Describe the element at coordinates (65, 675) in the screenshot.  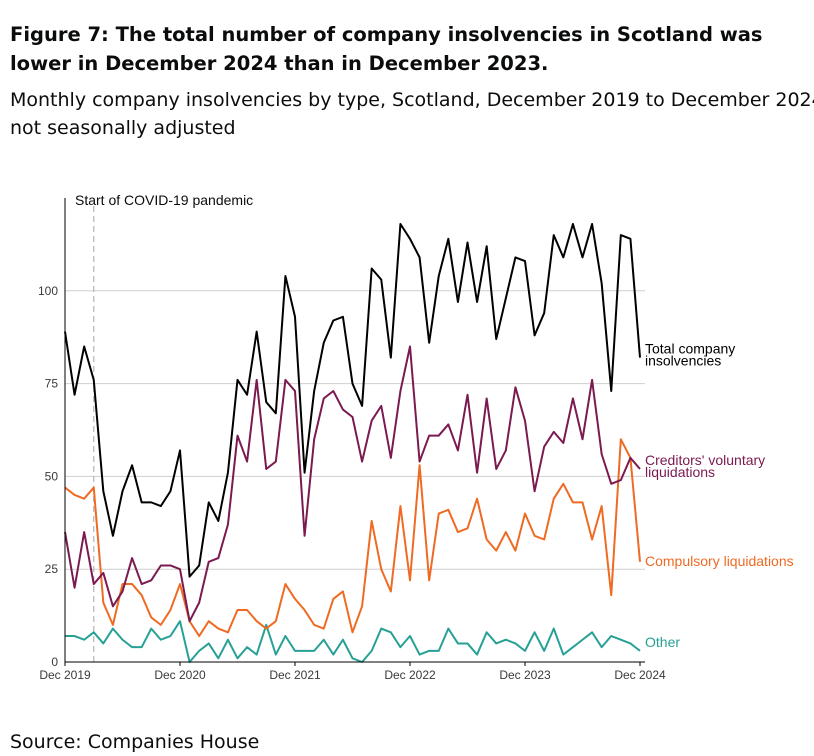
I see `x-tick-label: Dec 2019` at that location.